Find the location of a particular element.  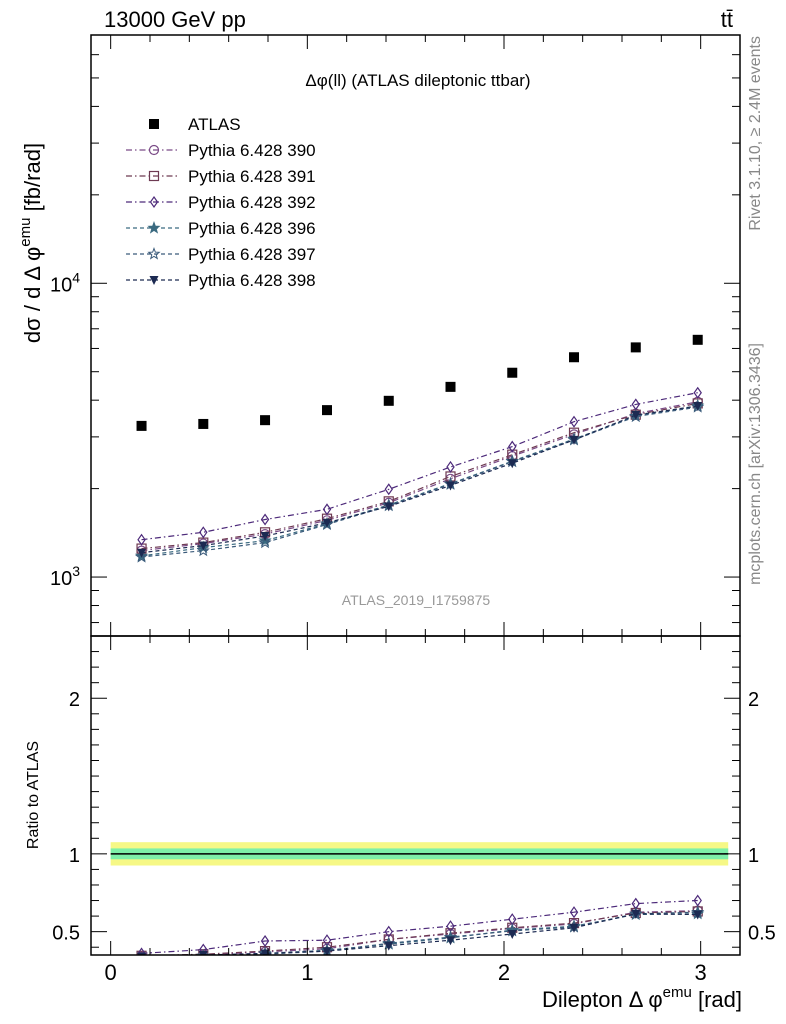

ratio-tick-label: 2 is located at coordinates (74, 700).